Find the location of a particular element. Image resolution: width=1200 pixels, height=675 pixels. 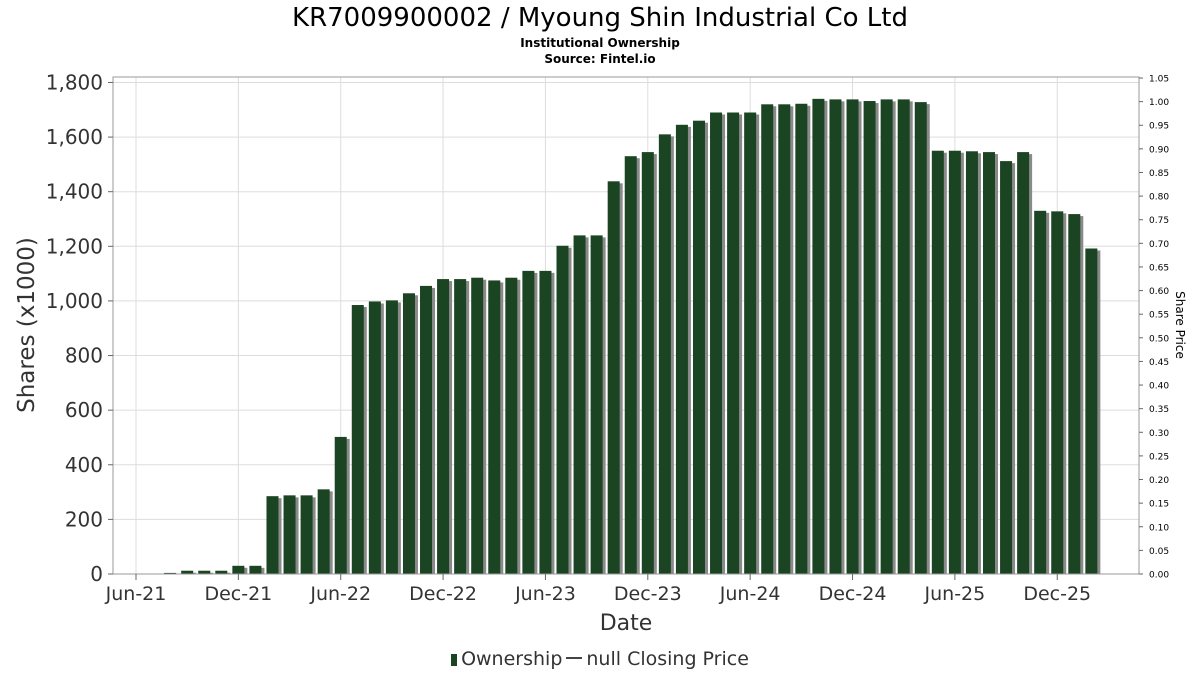

x-tick-label: Dec-23 is located at coordinates (648, 594).